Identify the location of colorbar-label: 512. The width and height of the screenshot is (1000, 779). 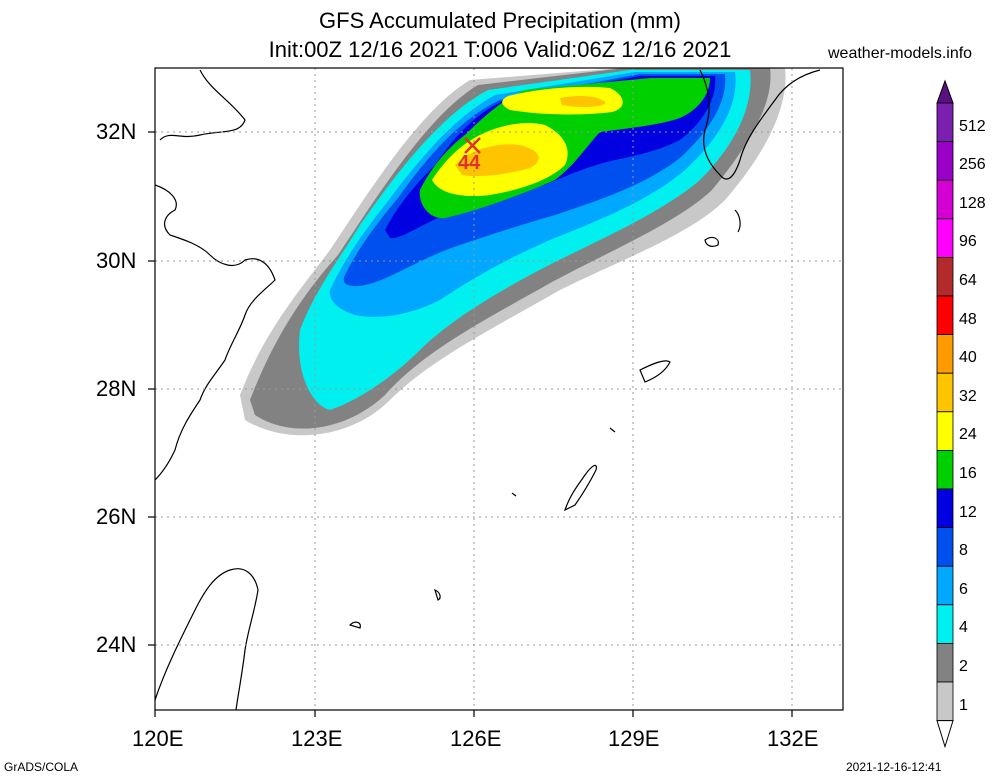
(972, 126).